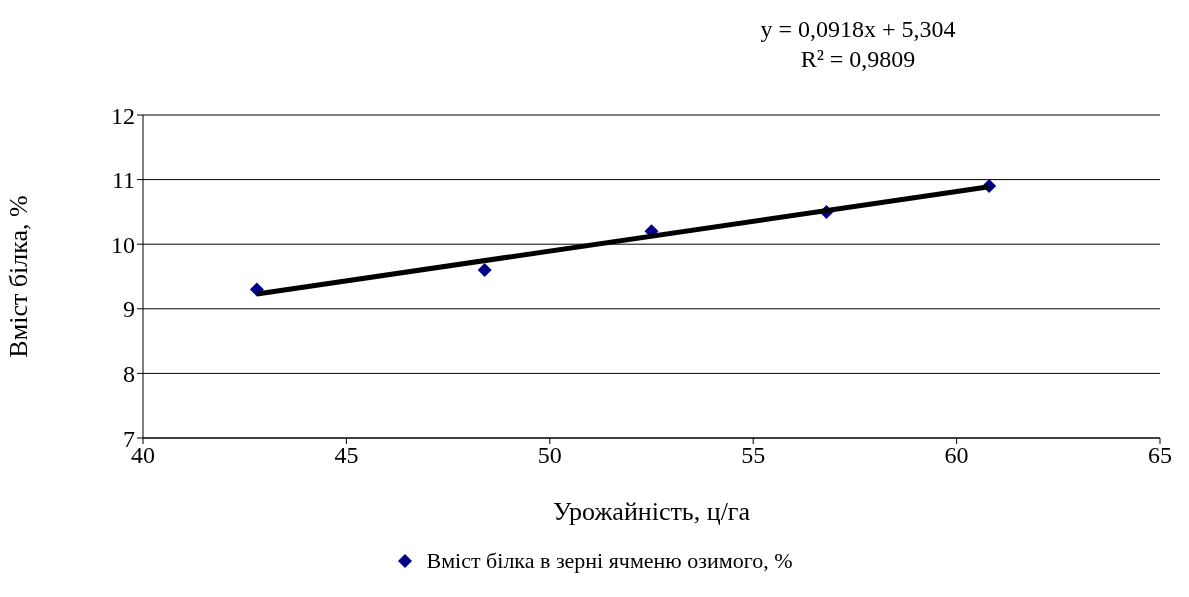  What do you see at coordinates (858, 59) in the screenshot?
I see `text: R² = 0,9809` at bounding box center [858, 59].